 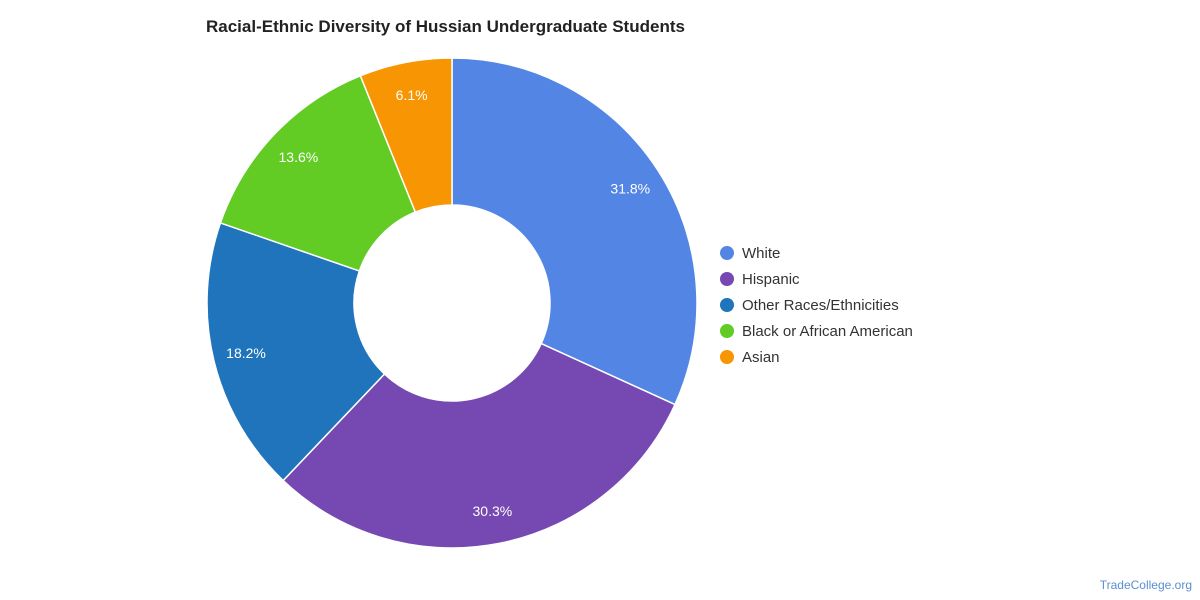 I want to click on slice-black-or-african-american, so click(x=318, y=173).